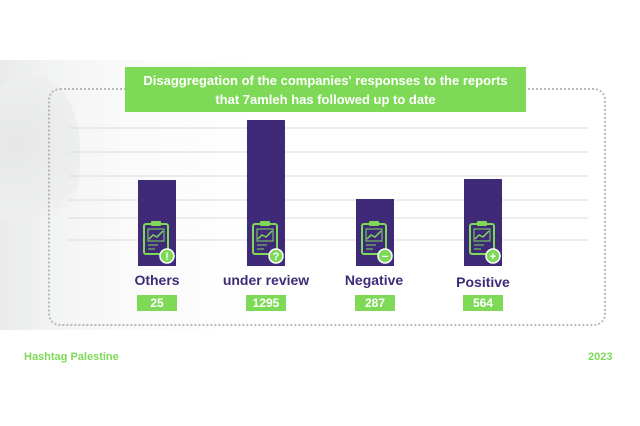 This screenshot has width=640, height=426. Describe the element at coordinates (157, 280) in the screenshot. I see `category-label-others: Others` at that location.